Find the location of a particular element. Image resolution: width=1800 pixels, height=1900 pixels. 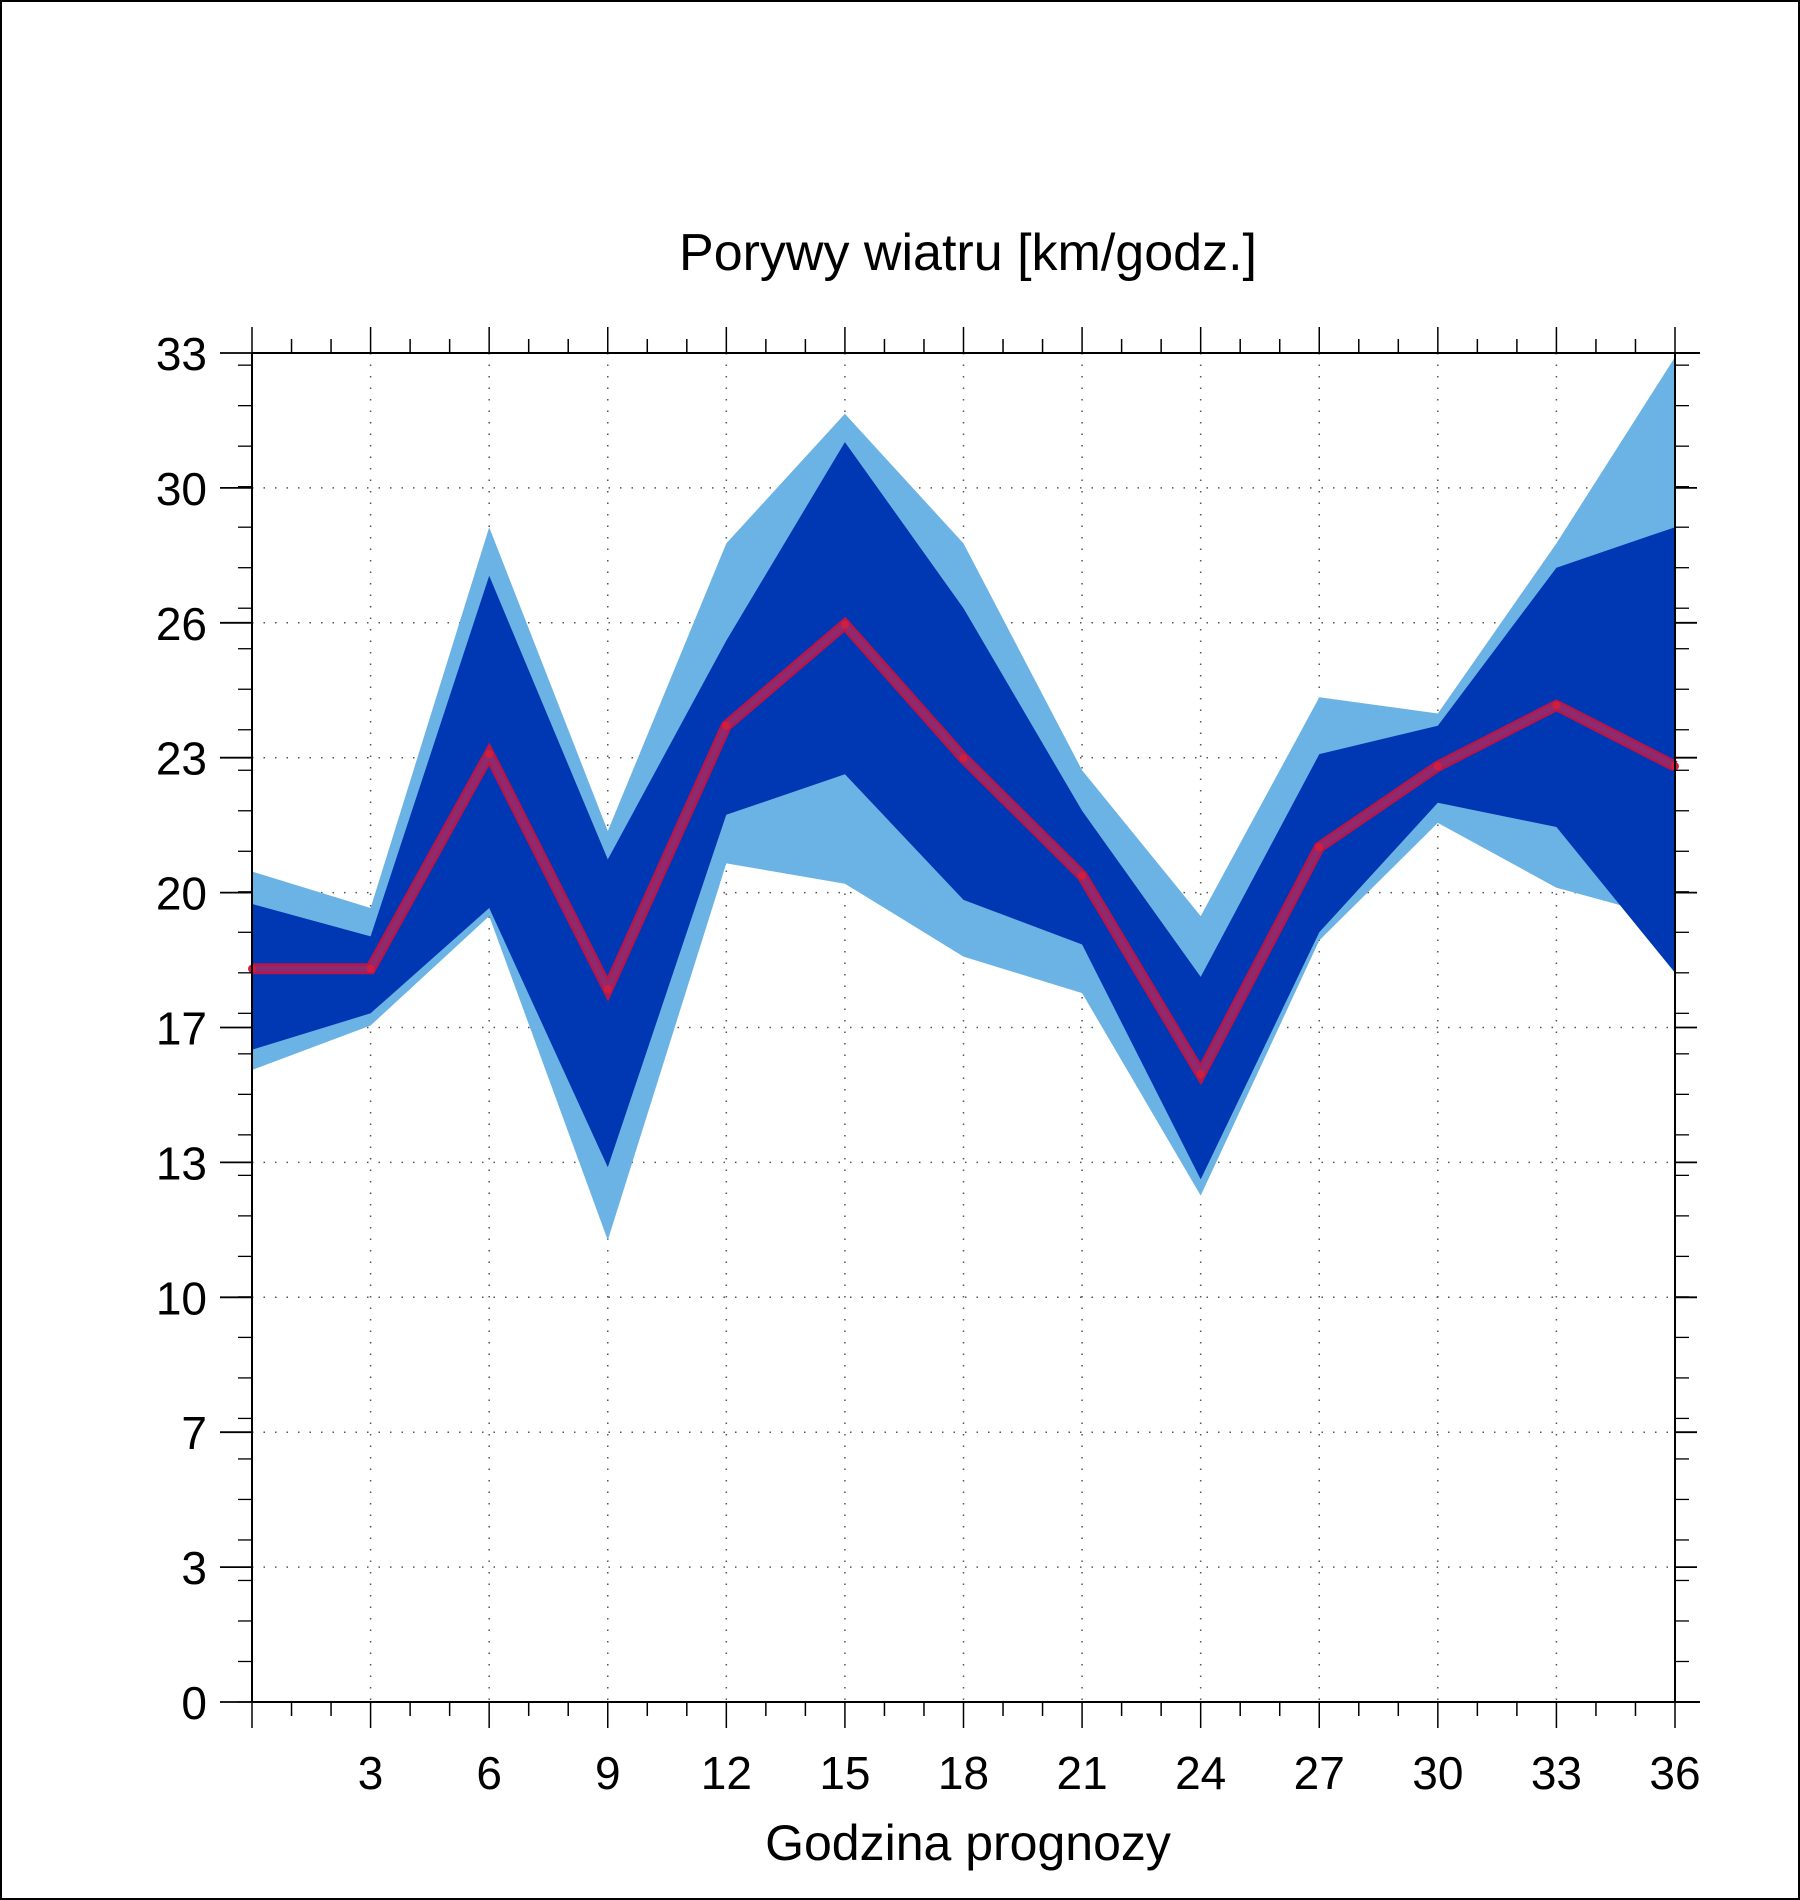

x-tick-label: 9 is located at coordinates (608, 1773).